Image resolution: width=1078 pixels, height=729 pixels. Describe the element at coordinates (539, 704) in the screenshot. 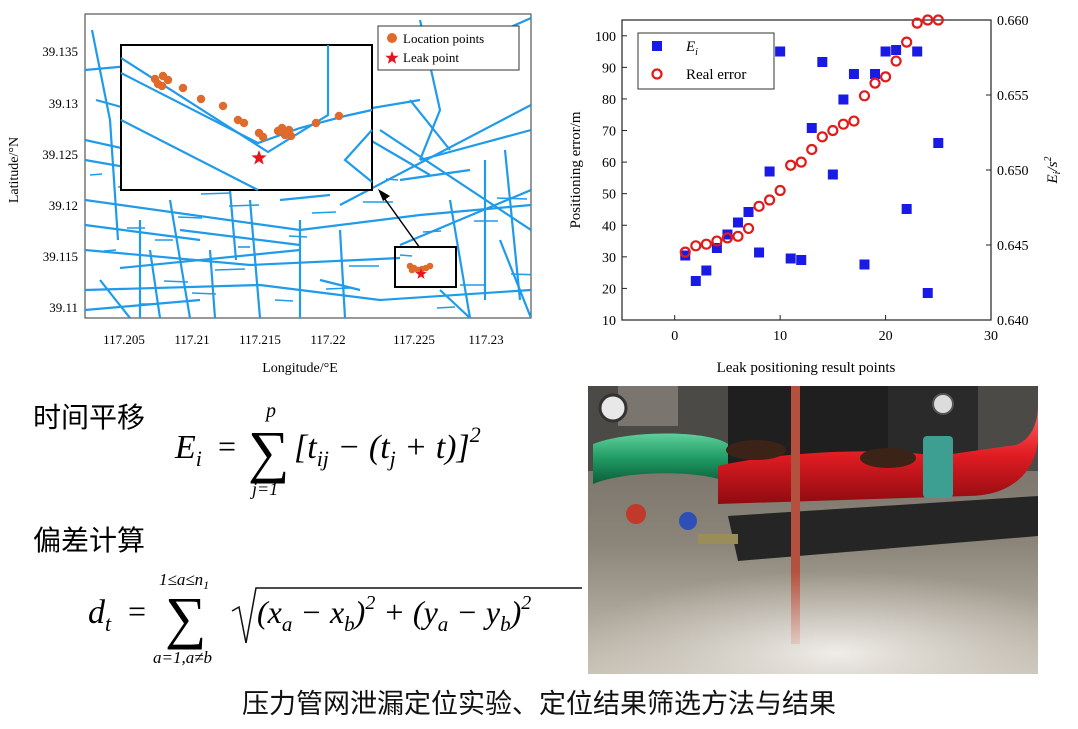

I see `figure-caption: 压力管网泄漏定位实验、定位结果筛选方法与结果` at that location.